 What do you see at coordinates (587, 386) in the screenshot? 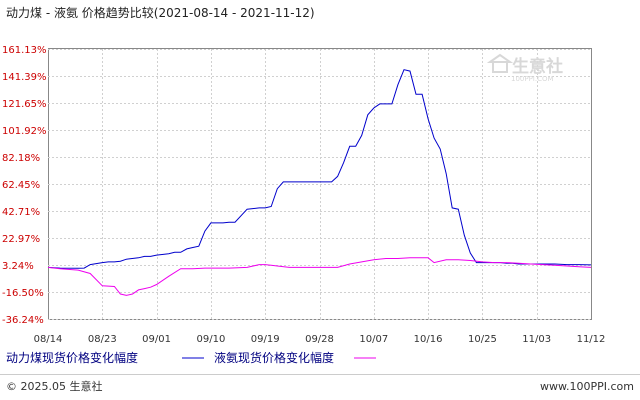
I see `footer-url: www.100PPI.com` at bounding box center [587, 386].